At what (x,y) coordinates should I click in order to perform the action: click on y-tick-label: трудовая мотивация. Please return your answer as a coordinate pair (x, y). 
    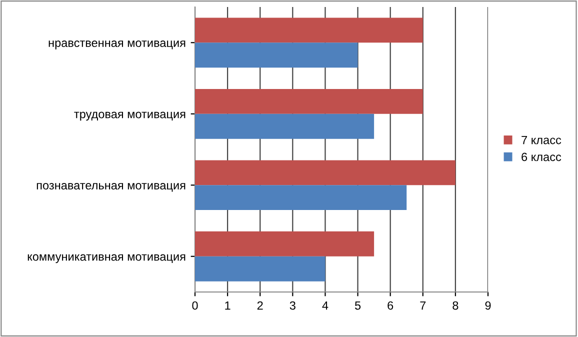
    Looking at the image, I should click on (130, 116).